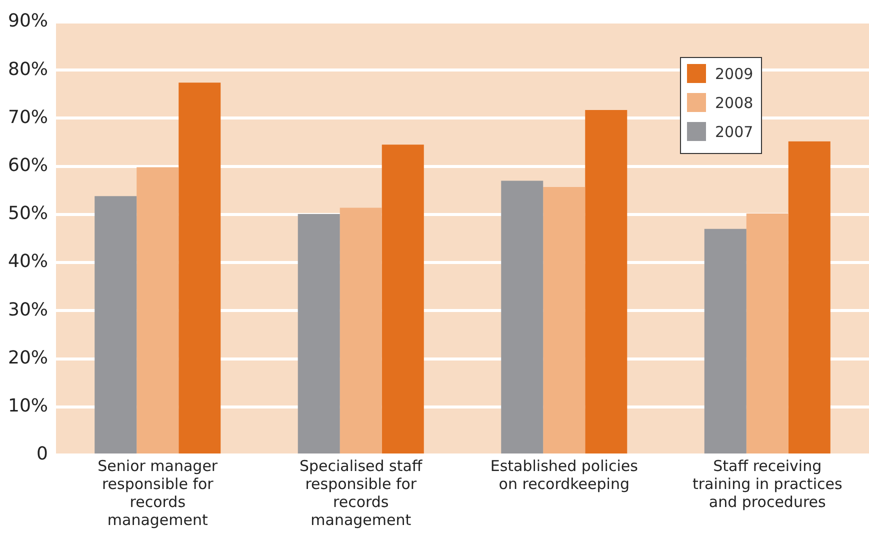 The image size is (869, 533). What do you see at coordinates (42, 454) in the screenshot?
I see `y-tick-label: 0` at bounding box center [42, 454].